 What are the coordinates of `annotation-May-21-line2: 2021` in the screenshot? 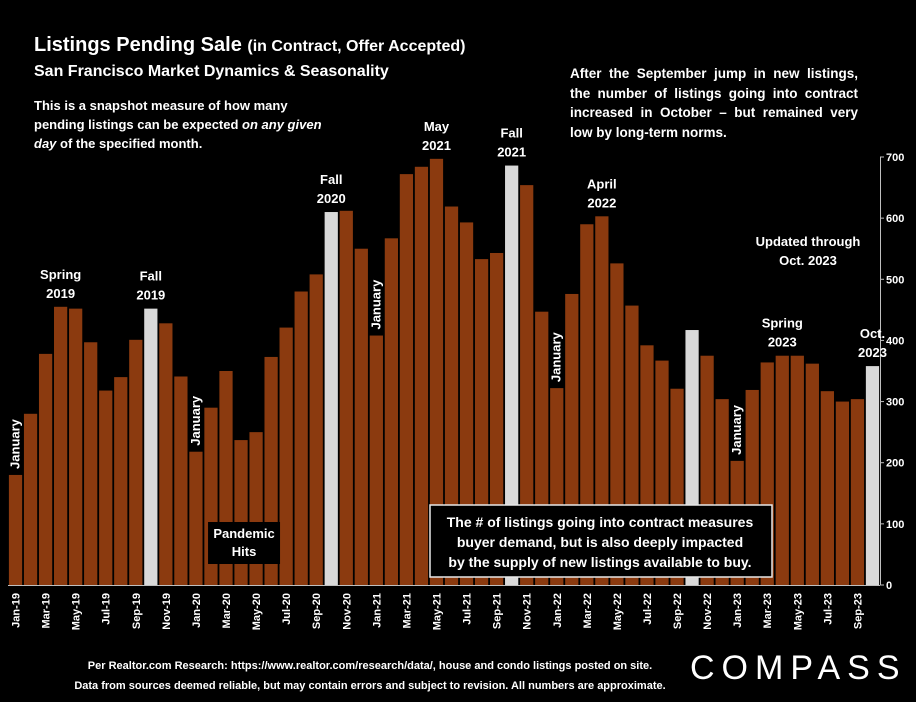 It's located at (436, 145).